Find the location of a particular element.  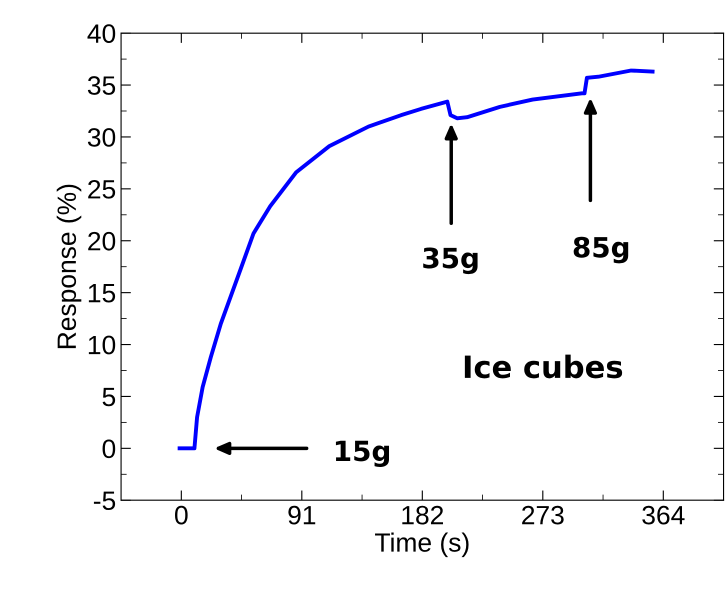

annotation: 15g is located at coordinates (363, 453).